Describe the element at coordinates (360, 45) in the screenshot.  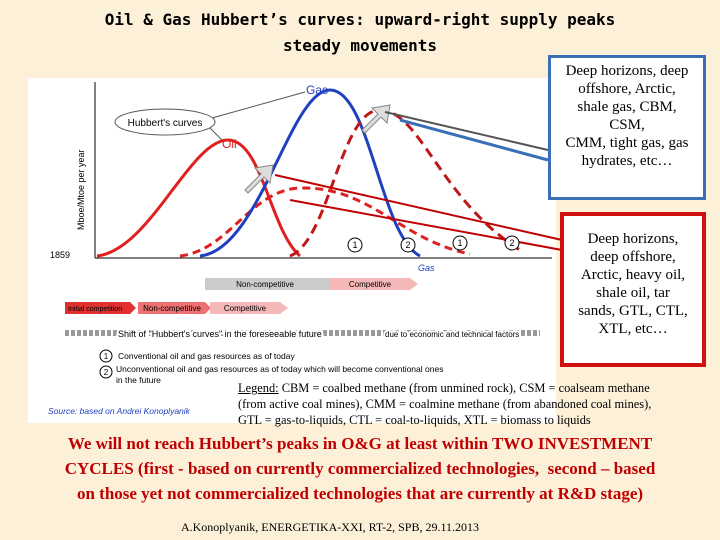
I see `title: steady movements` at that location.